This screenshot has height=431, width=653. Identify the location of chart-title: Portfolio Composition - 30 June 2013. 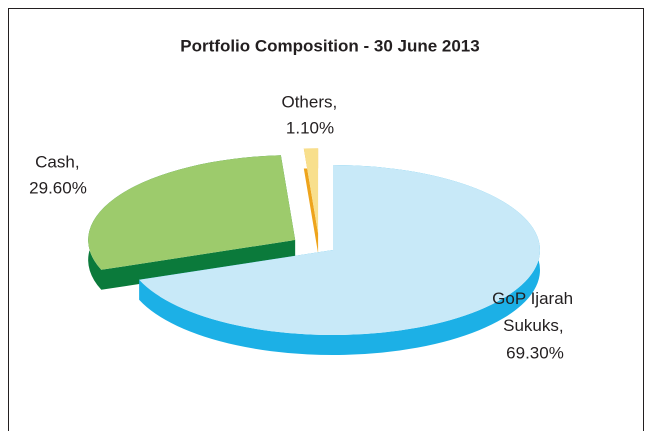
(329, 45).